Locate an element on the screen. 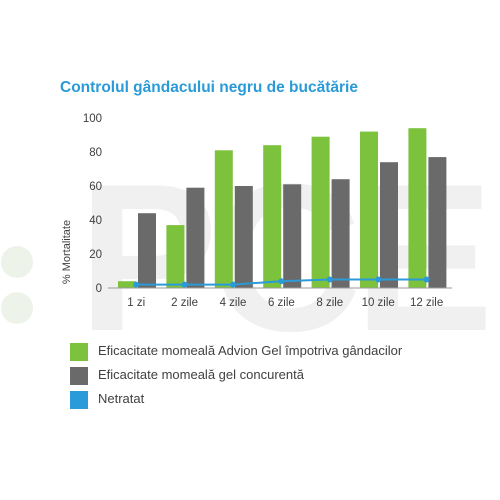 This screenshot has width=500, height=500. legend-swatch-blue is located at coordinates (79, 400).